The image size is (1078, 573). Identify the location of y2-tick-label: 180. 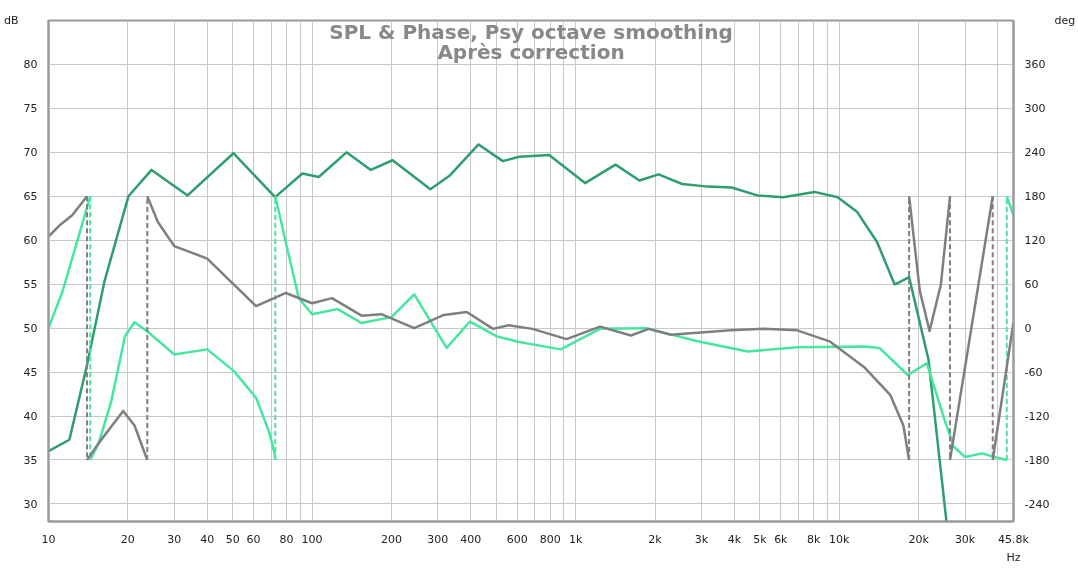
(1035, 197).